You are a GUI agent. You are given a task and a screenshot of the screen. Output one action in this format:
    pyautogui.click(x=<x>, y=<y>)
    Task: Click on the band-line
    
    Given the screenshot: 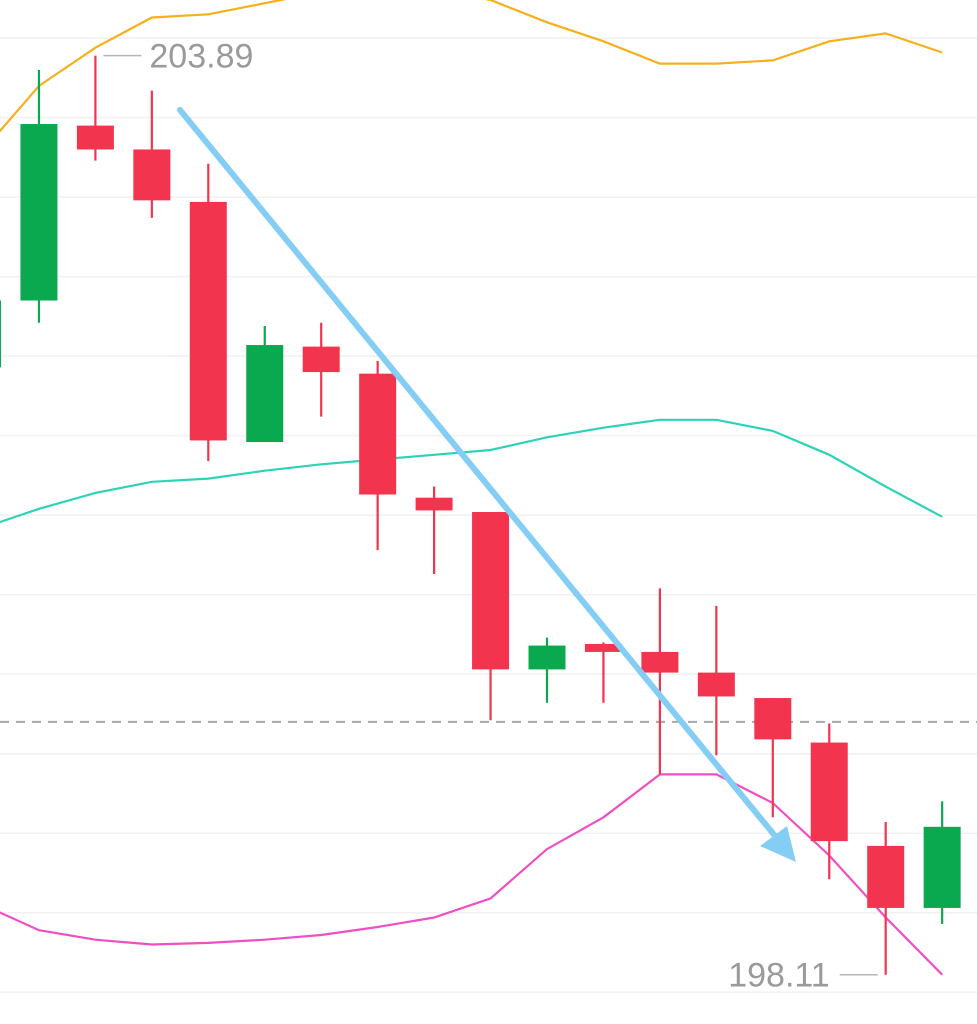 What is the action you would take?
    pyautogui.click(x=471, y=66)
    